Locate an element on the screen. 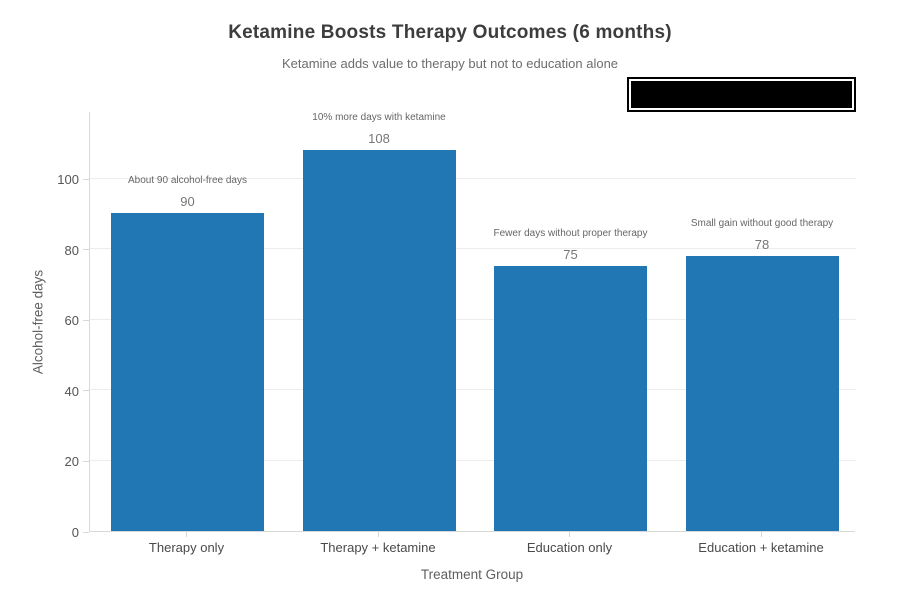  x-tick-label-0: Therapy only is located at coordinates (186, 547).